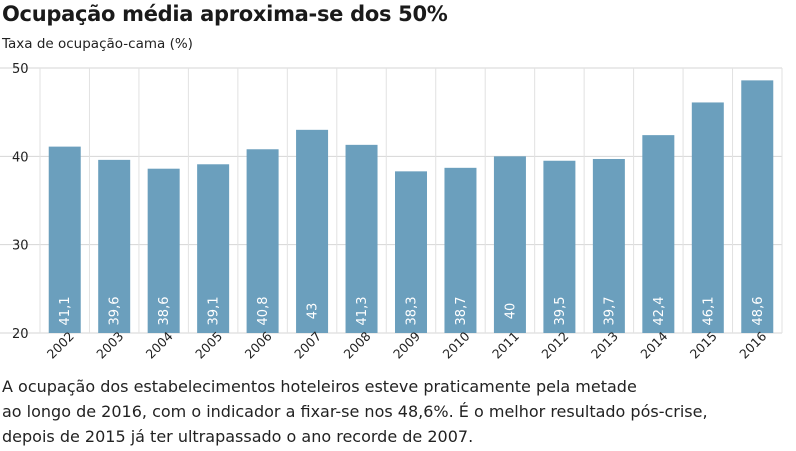 Image resolution: width=796 pixels, height=451 pixels. What do you see at coordinates (263, 311) in the screenshot?
I see `bar-value-label: 40,8` at bounding box center [263, 311].